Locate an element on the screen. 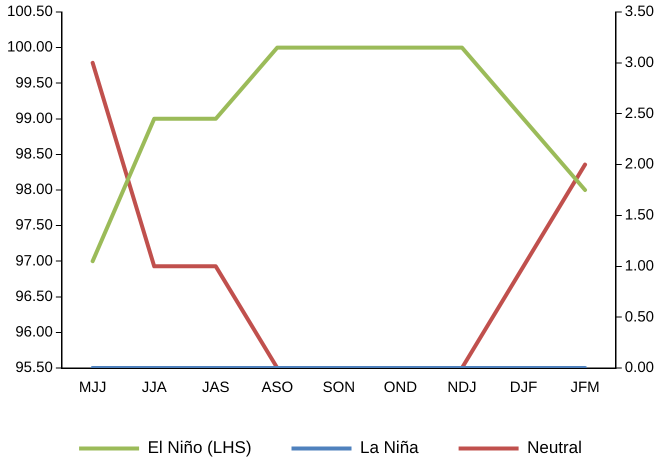 This screenshot has width=663, height=473. x-tick-label: JJA is located at coordinates (154, 387).